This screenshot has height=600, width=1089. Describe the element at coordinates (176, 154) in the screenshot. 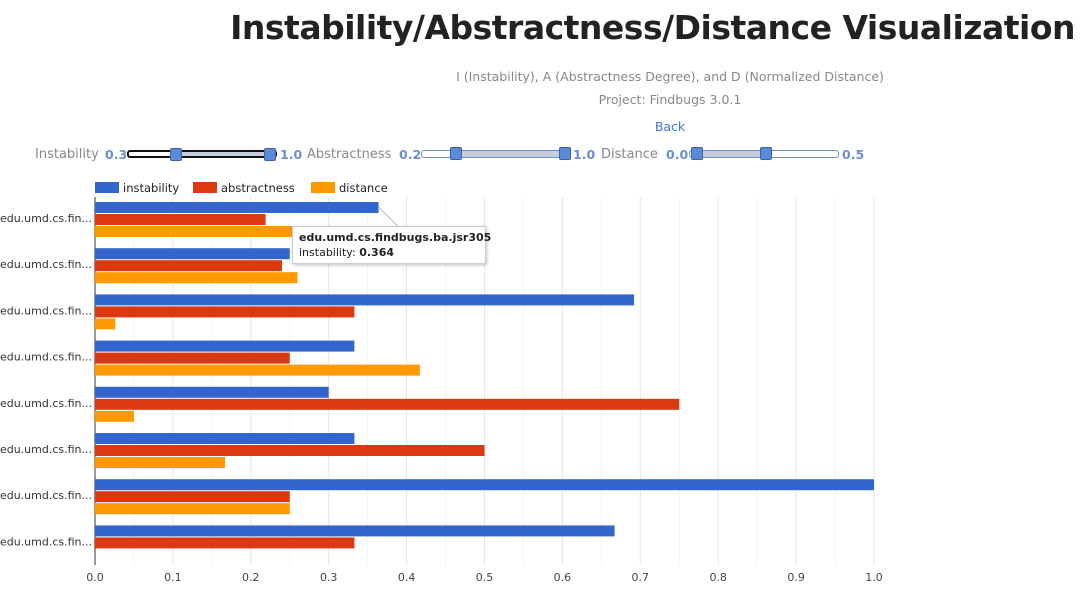

I see `instability-min-handle` at that location.